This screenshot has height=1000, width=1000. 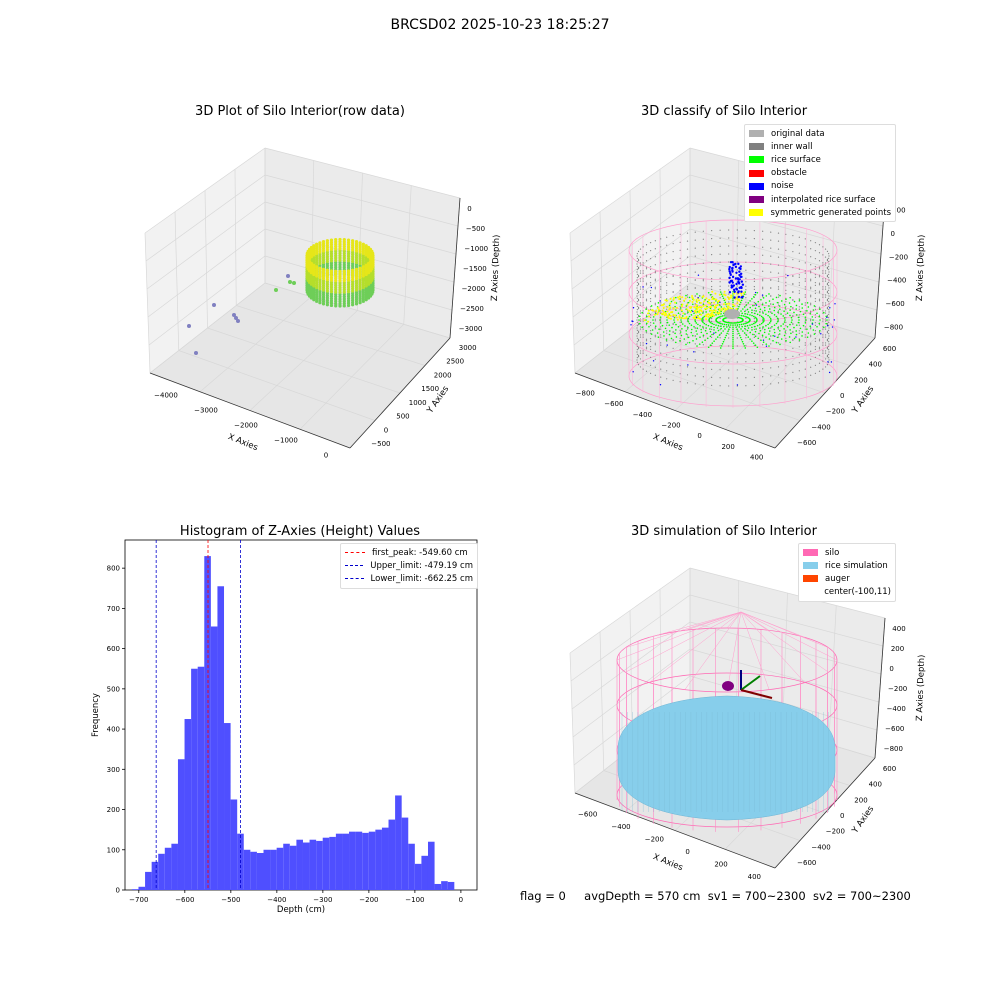 What do you see at coordinates (756, 159) in the screenshot?
I see `legend-swatch` at bounding box center [756, 159].